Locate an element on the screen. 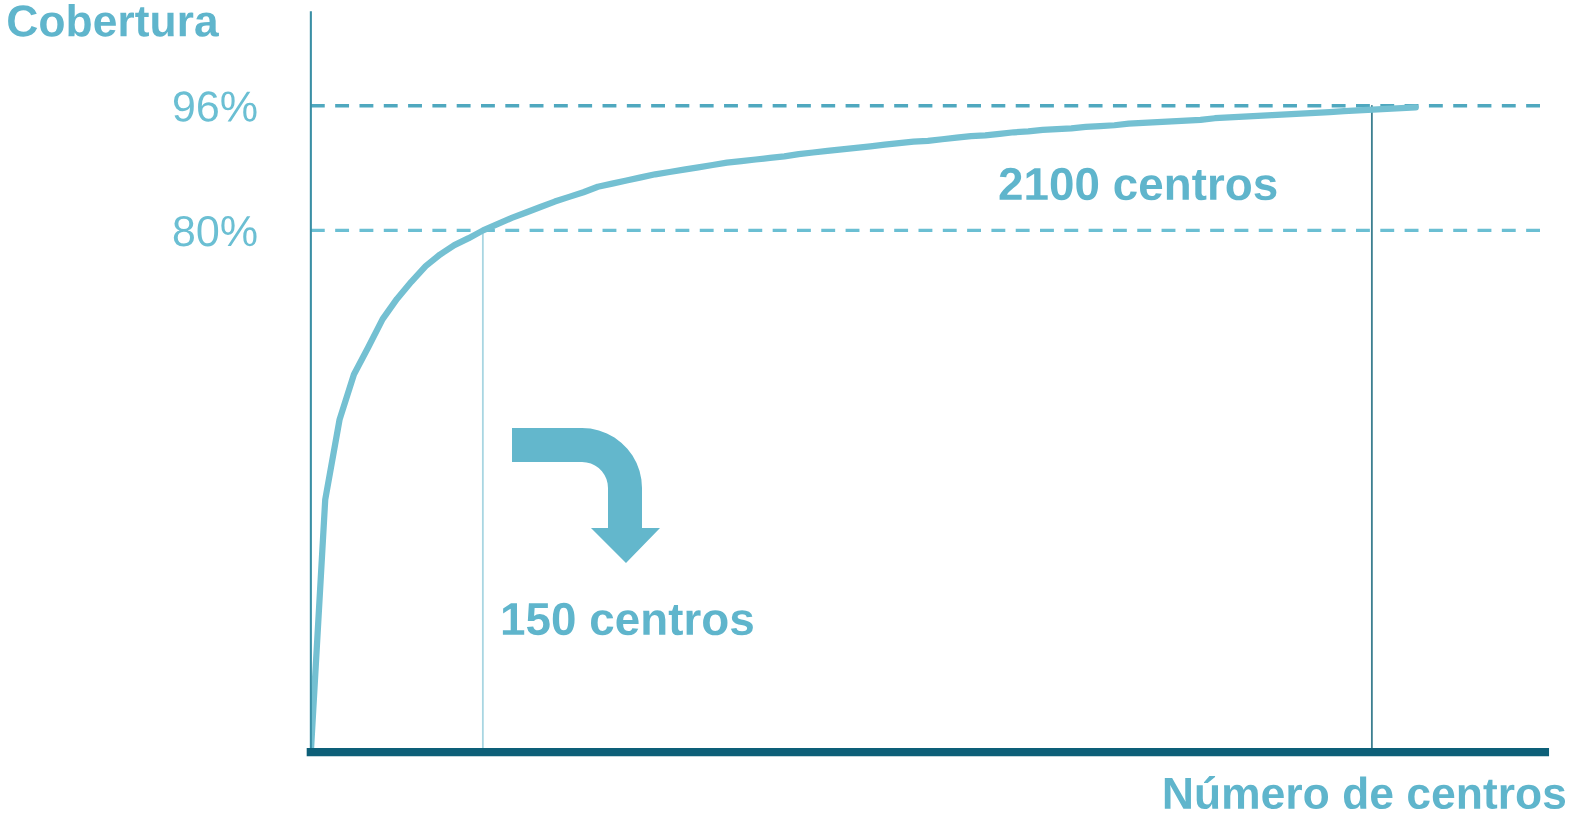  chart-title: Cobertura is located at coordinates (113, 20).